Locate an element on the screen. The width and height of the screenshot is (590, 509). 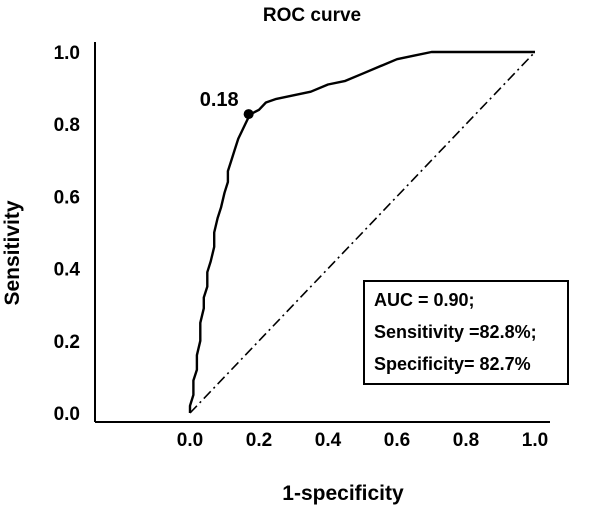
x-tick-labels: 0.0 0.2 0.4 0.6 0.8 1.0 is located at coordinates (362, 440).